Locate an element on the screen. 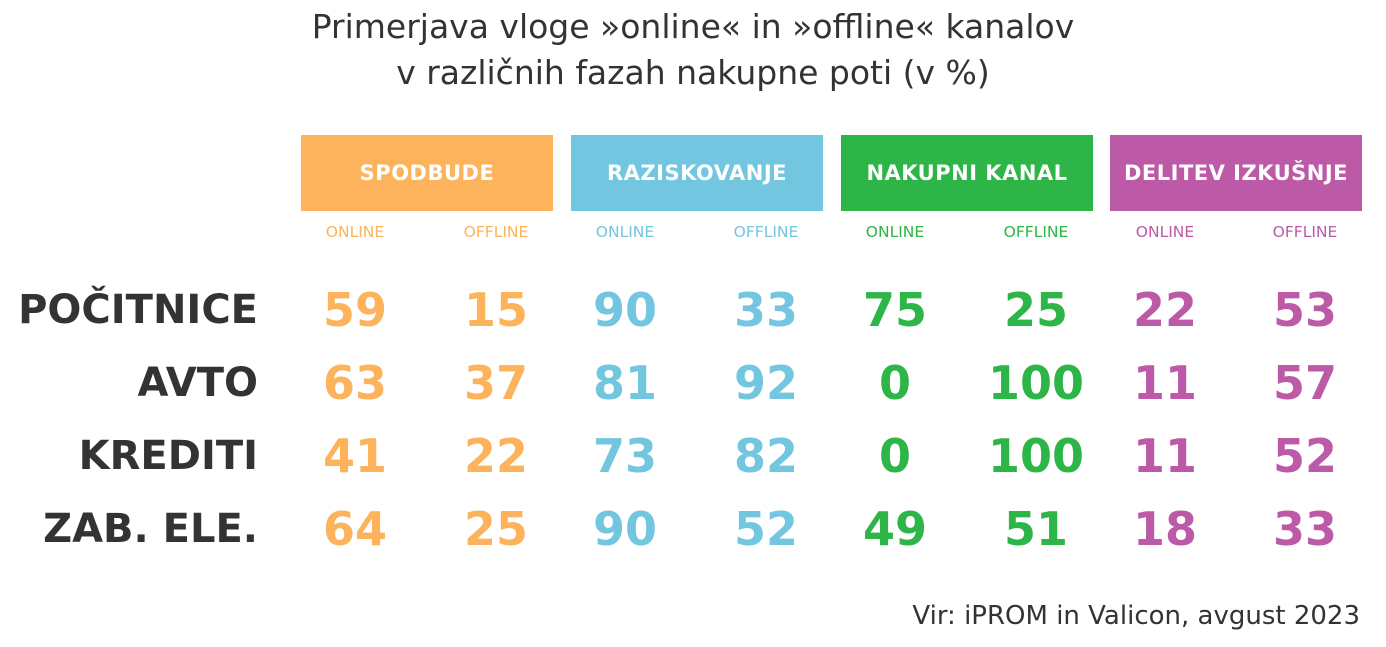 This screenshot has height=647, width=1386. stage-header-raziskovanje: RAZISKOVANJE is located at coordinates (697, 173).